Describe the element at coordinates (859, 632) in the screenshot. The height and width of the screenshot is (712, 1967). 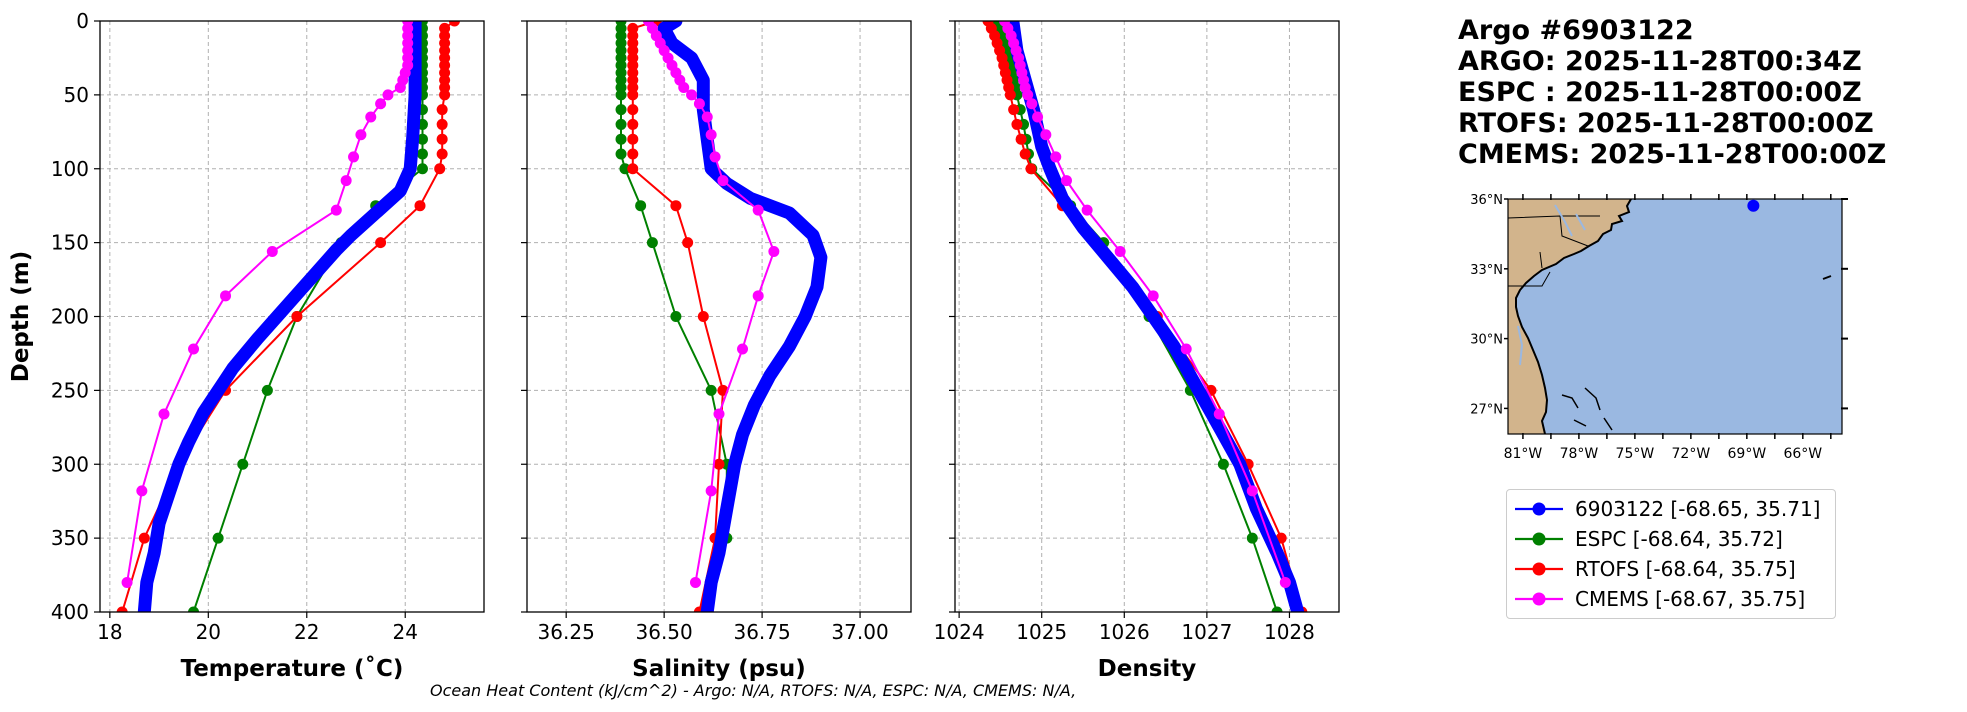
I see `x-tick-label: 37.00` at that location.